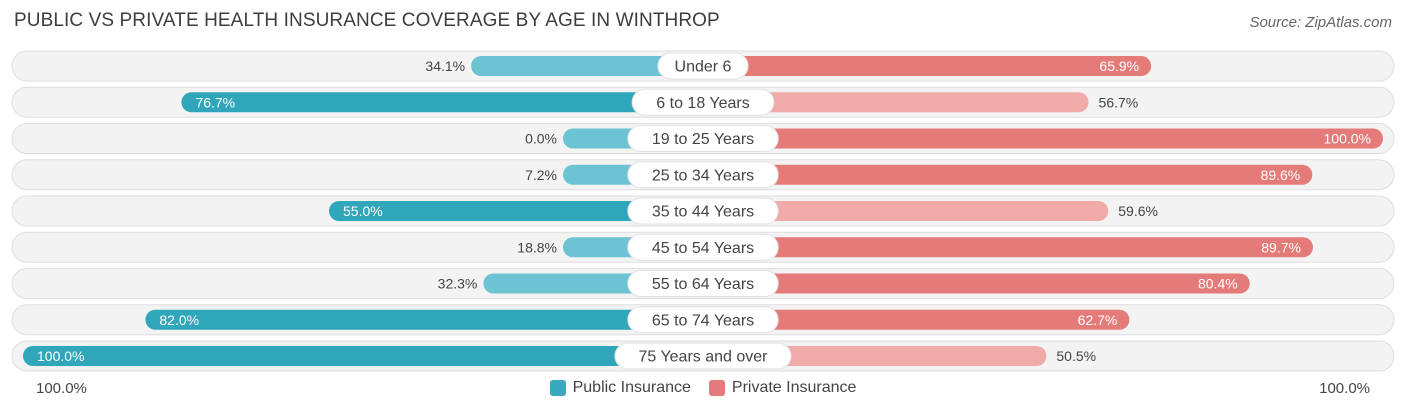 Image resolution: width=1406 pixels, height=414 pixels. Describe the element at coordinates (215, 102) in the screenshot. I see `public-value-label: 76.7%` at that location.